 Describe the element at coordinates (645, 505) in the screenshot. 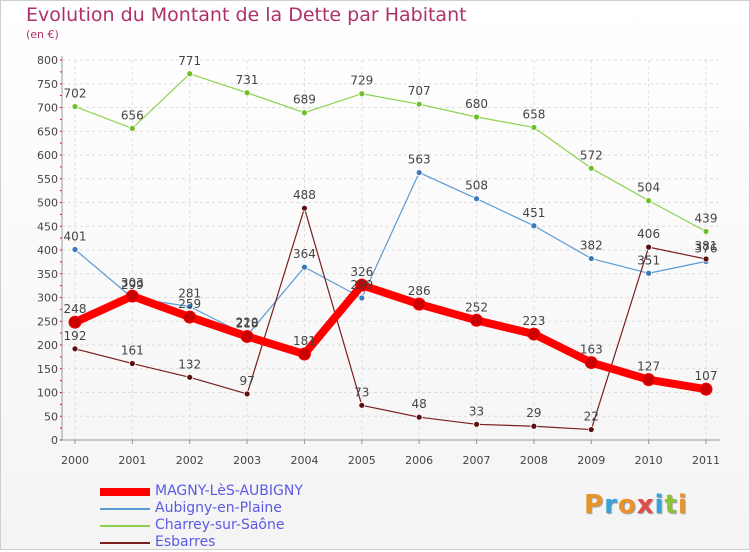

I see `logo-letter: x` at that location.